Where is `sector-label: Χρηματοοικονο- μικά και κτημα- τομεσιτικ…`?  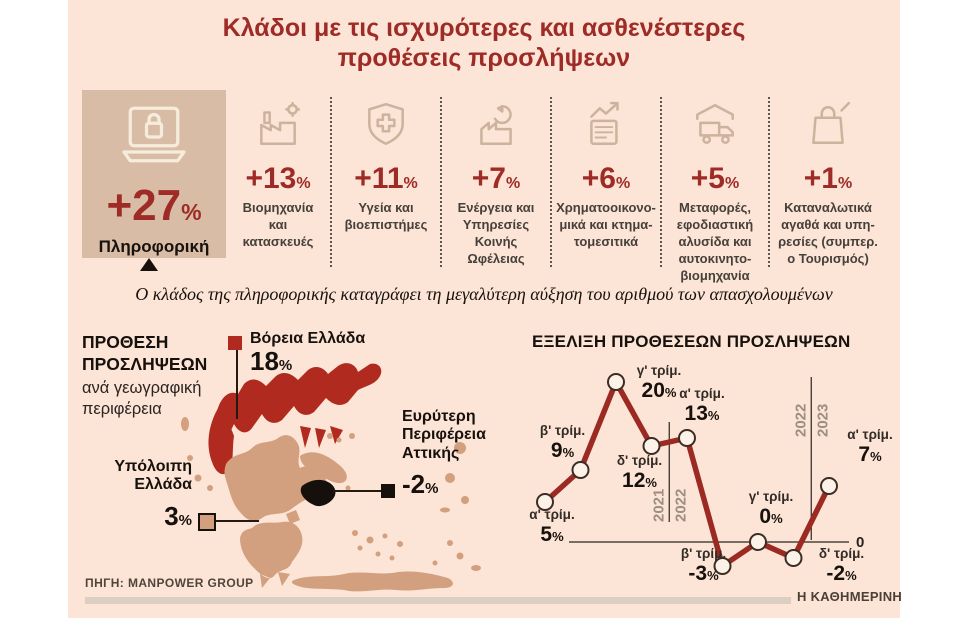
sector-label: Χρηματοοικονο- μικά και κτημα- τομεσιτικ… is located at coordinates (606, 224).